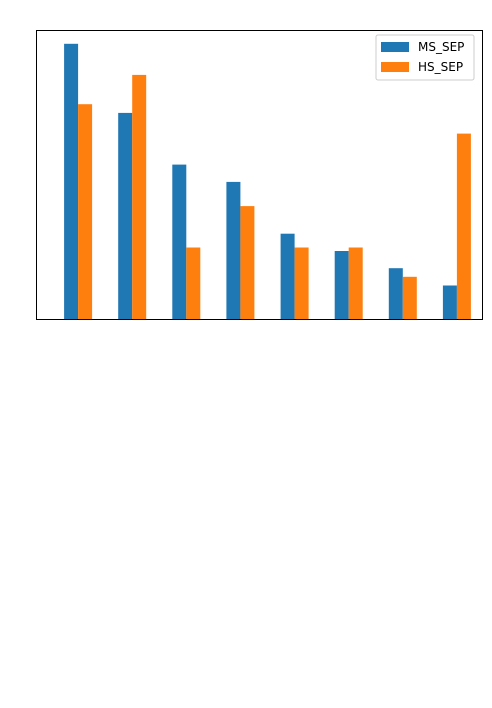 This screenshot has width=492, height=708. I want to click on legend-swatch-hs-sep, so click(395, 67).